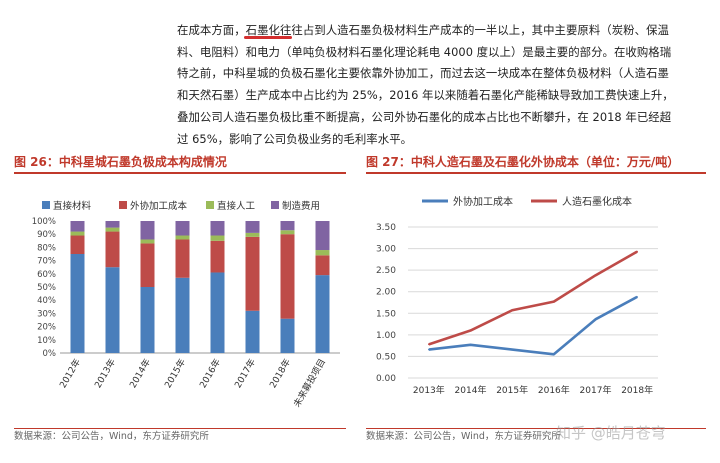  Describe the element at coordinates (611, 433) in the screenshot. I see `watermark: 知乎 @皓月苍穹` at that location.